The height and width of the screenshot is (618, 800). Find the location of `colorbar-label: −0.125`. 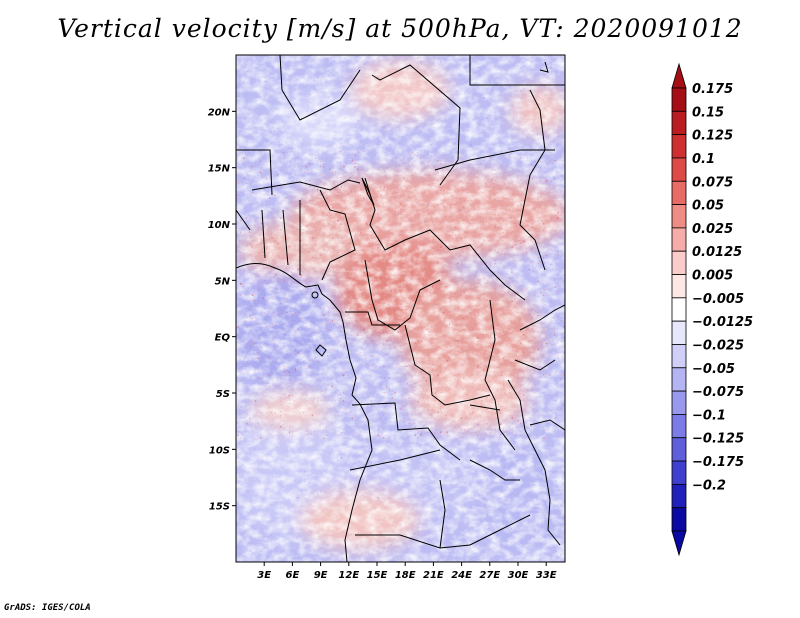

colorbar-label: −0.125 is located at coordinates (718, 439).